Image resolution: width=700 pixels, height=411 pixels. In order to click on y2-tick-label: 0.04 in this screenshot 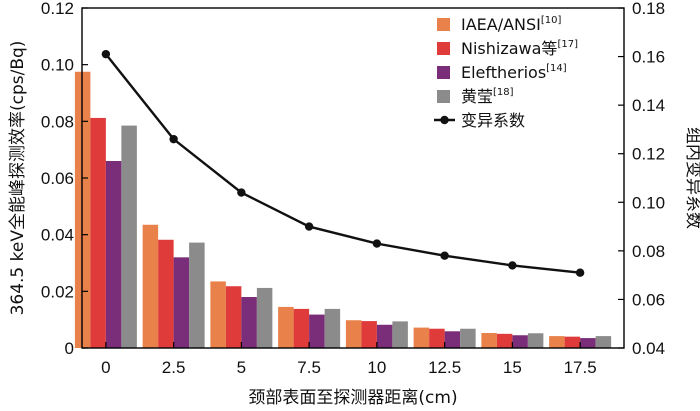, I will do `click(648, 348)`.